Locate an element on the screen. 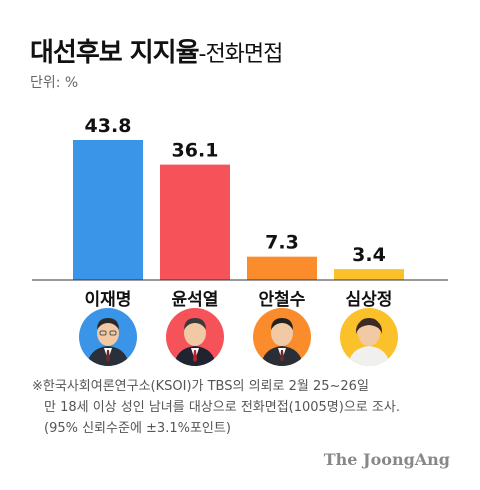  chart-title-subtitle: -전화면접 is located at coordinates (241, 54).